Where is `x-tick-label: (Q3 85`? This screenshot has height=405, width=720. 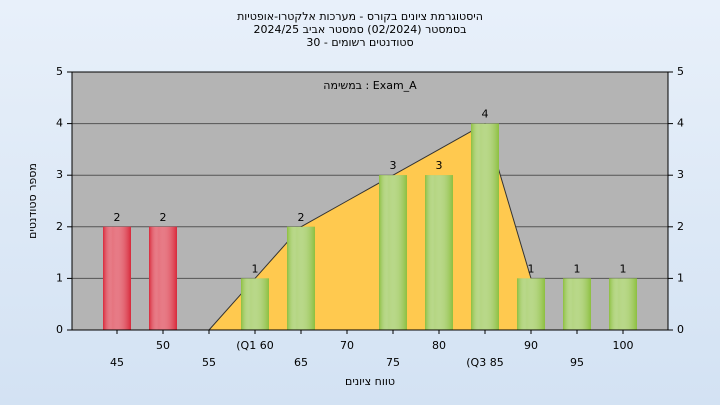
x-tick-label: (Q3 85 is located at coordinates (484, 362).